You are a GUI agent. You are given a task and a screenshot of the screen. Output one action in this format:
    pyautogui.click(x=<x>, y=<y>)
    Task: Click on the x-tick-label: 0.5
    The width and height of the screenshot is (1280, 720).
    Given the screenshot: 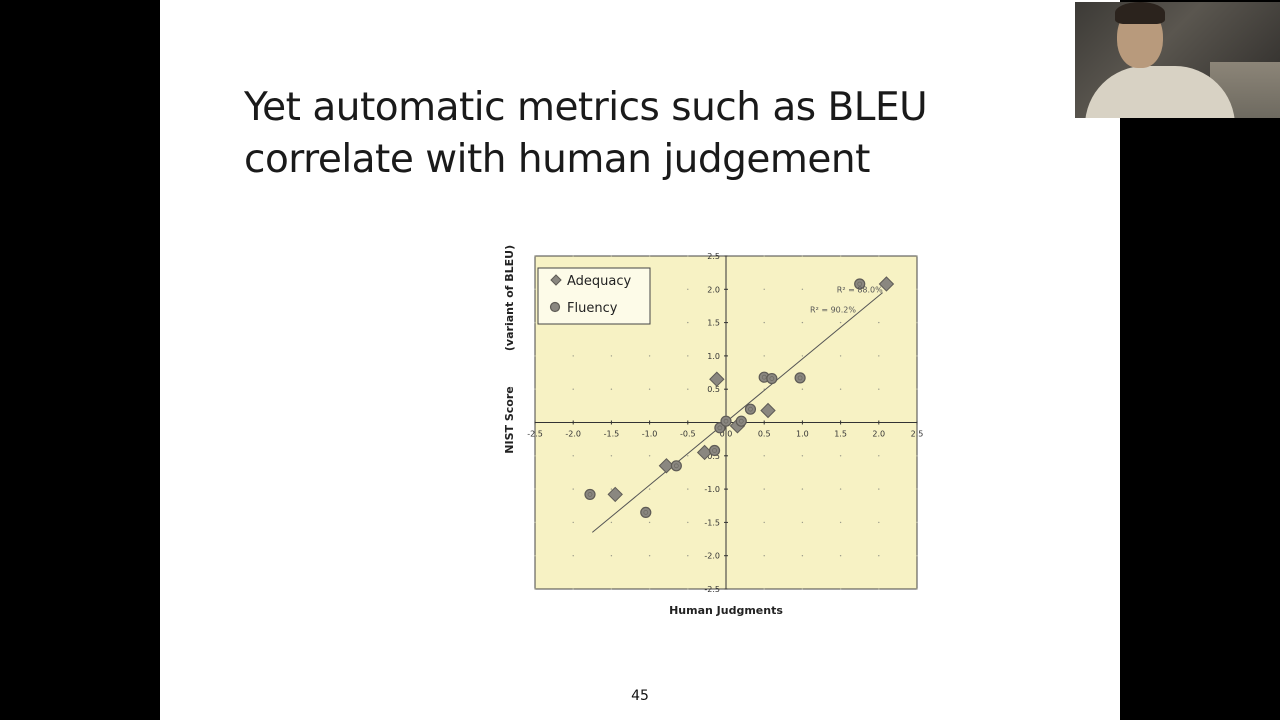 What is the action you would take?
    pyautogui.click(x=764, y=434)
    